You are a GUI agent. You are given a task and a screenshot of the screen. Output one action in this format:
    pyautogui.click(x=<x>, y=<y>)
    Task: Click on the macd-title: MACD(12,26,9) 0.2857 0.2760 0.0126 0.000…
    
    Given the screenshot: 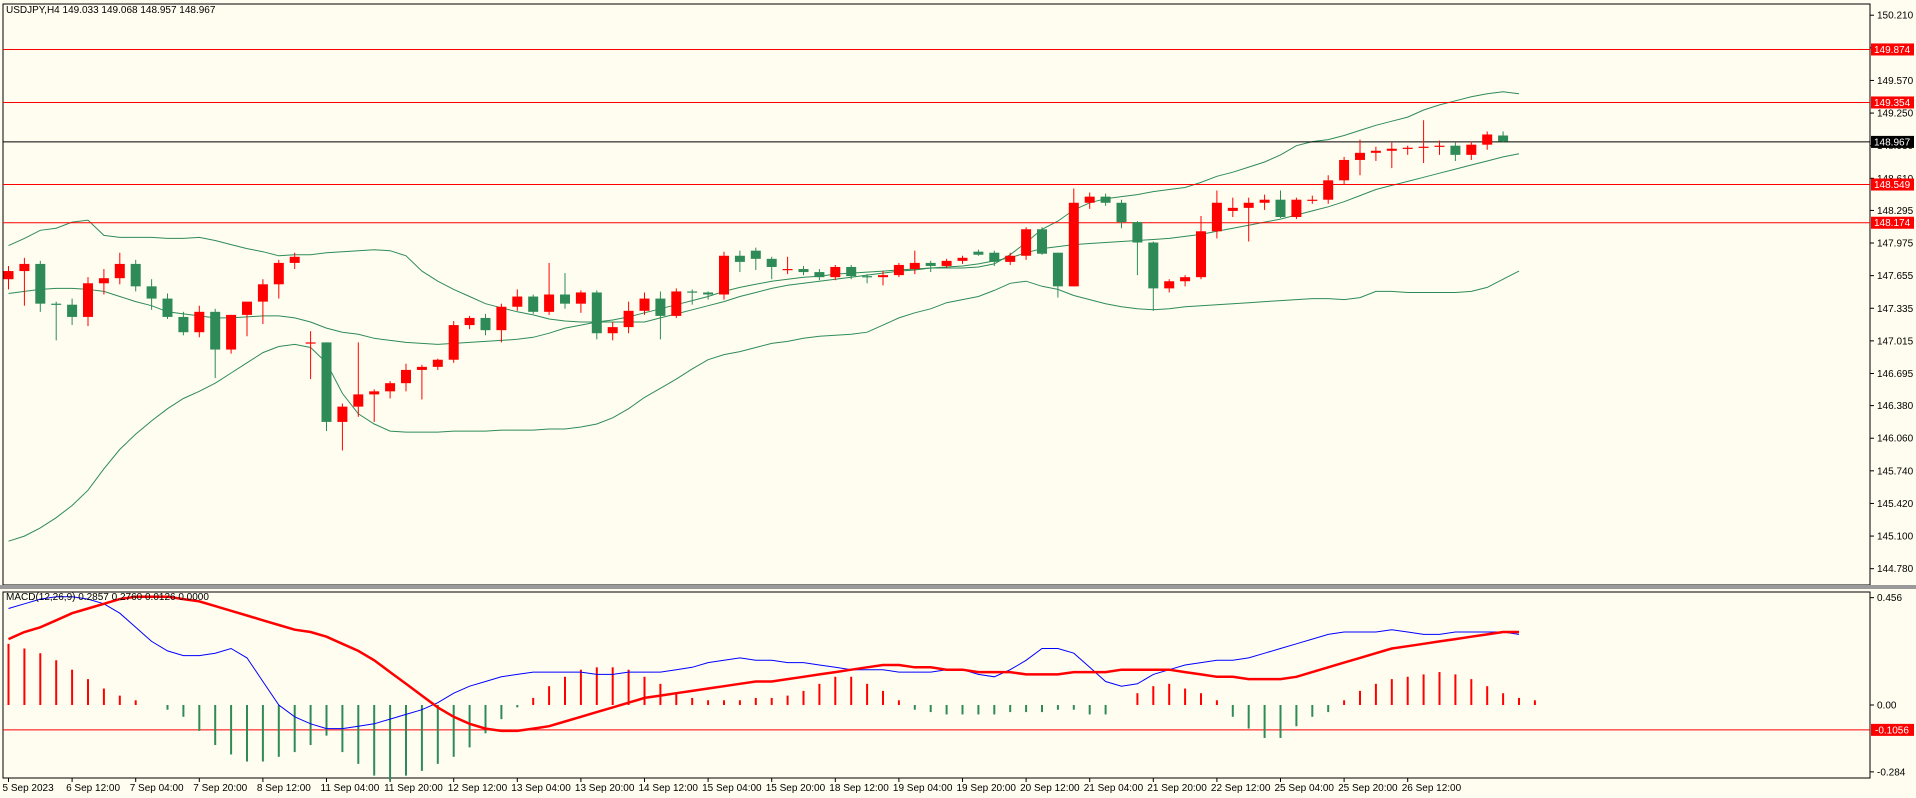 What is the action you would take?
    pyautogui.click(x=107, y=597)
    